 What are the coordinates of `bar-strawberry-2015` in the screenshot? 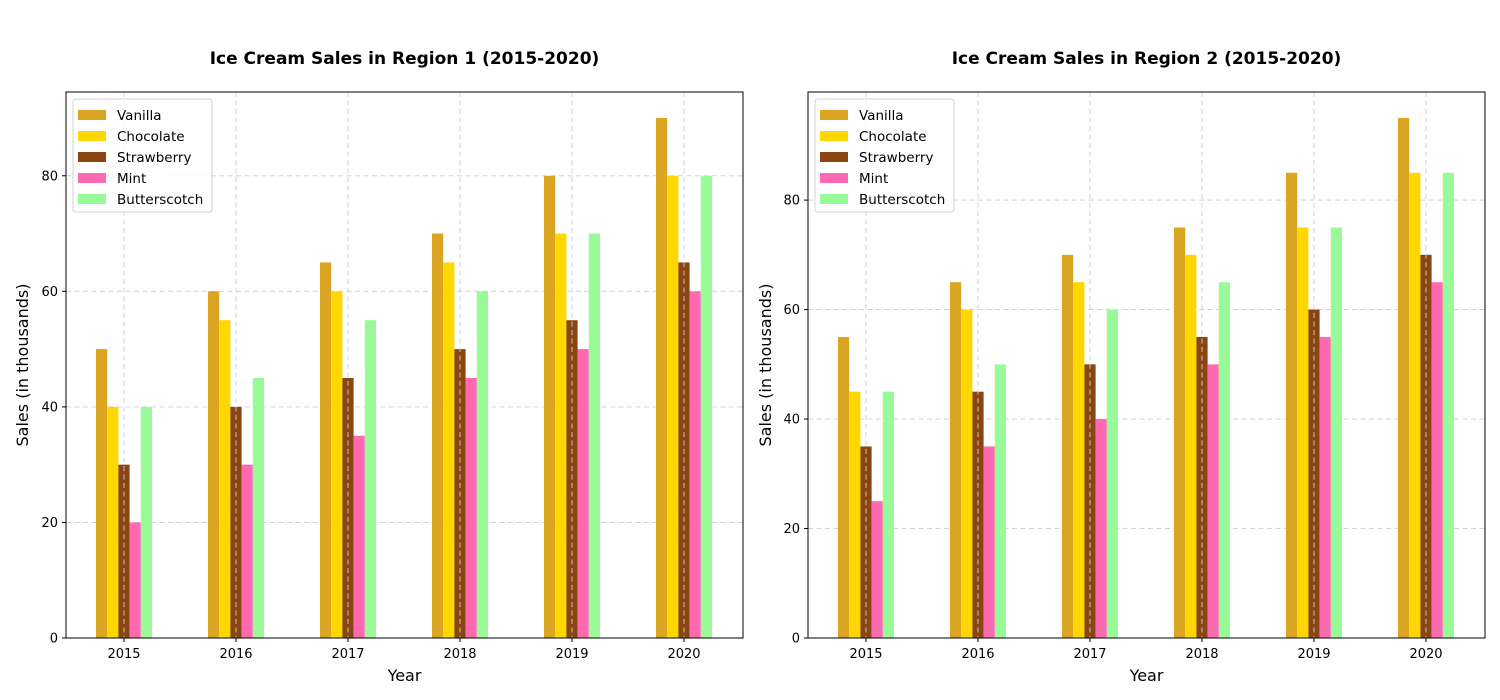 It's located at (866, 542).